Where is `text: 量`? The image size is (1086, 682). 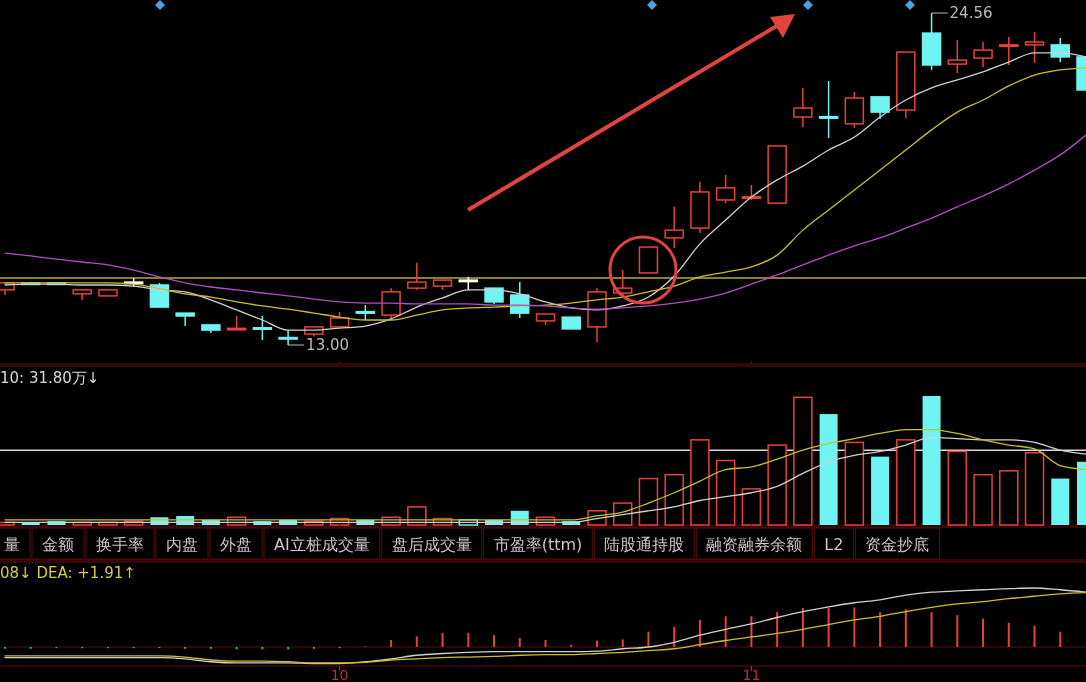 text: 量 is located at coordinates (12, 544).